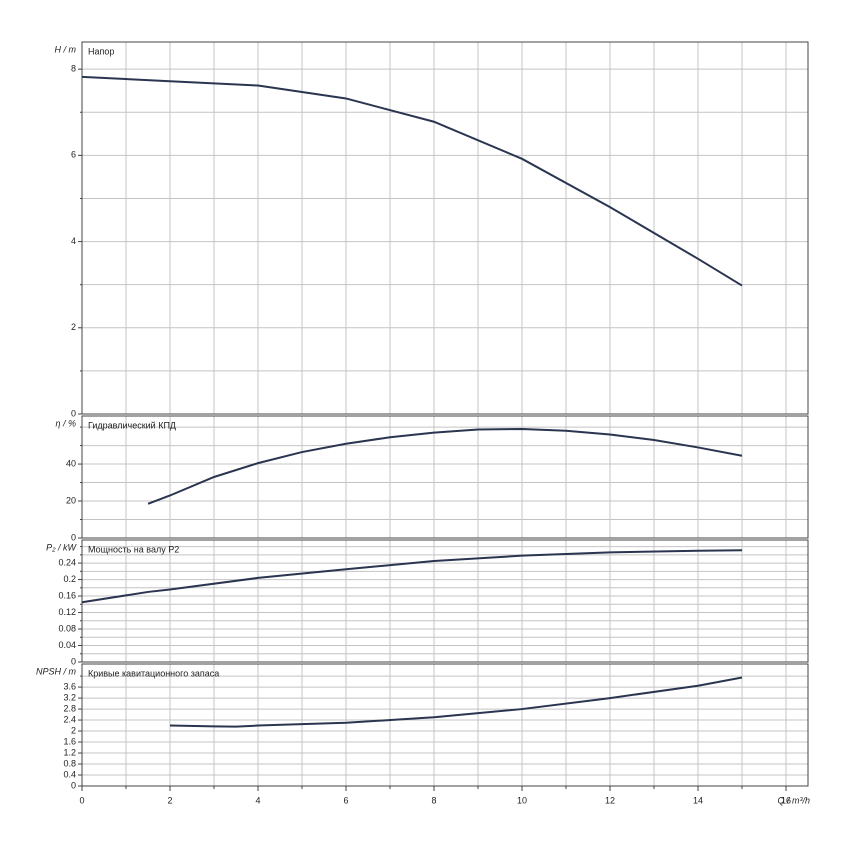  Describe the element at coordinates (786, 800) in the screenshot. I see `x-tick-label: 16` at that location.